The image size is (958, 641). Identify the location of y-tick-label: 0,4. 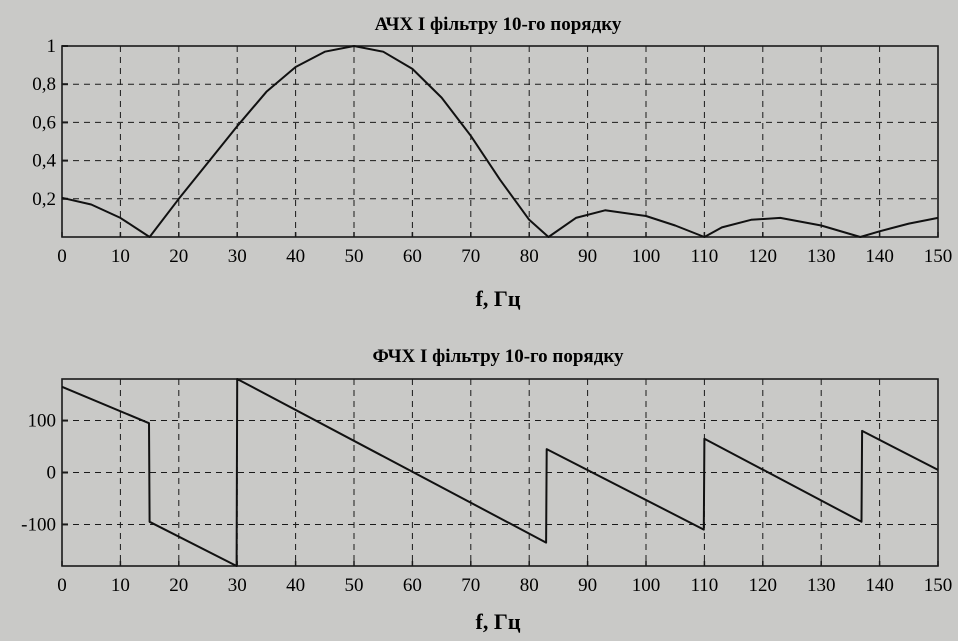
(44, 161).